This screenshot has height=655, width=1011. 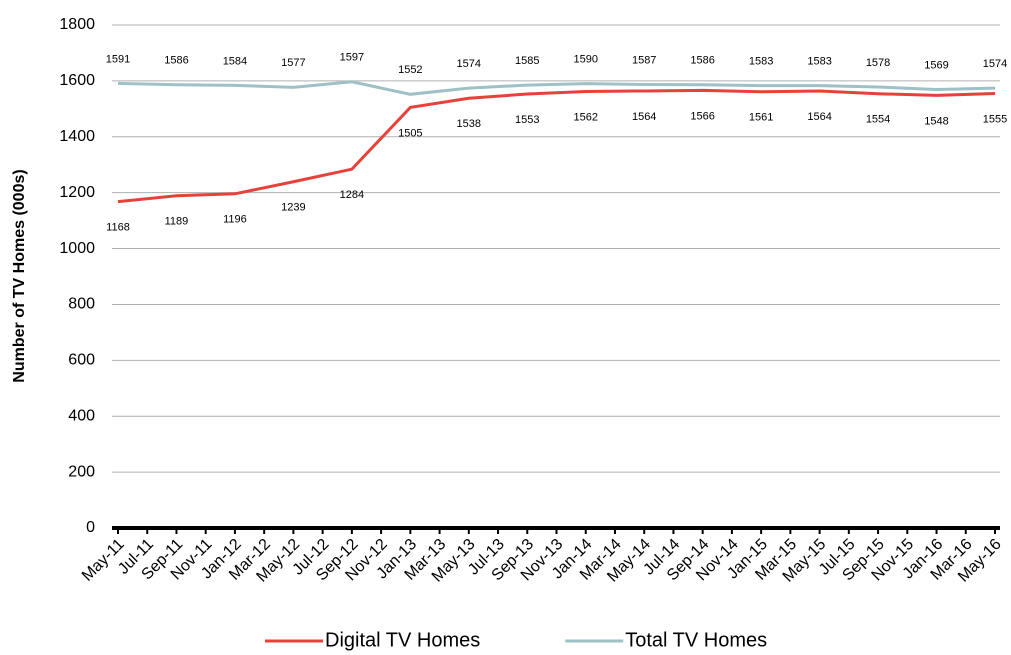 What do you see at coordinates (118, 228) in the screenshot?
I see `data-label: 1168` at bounding box center [118, 228].